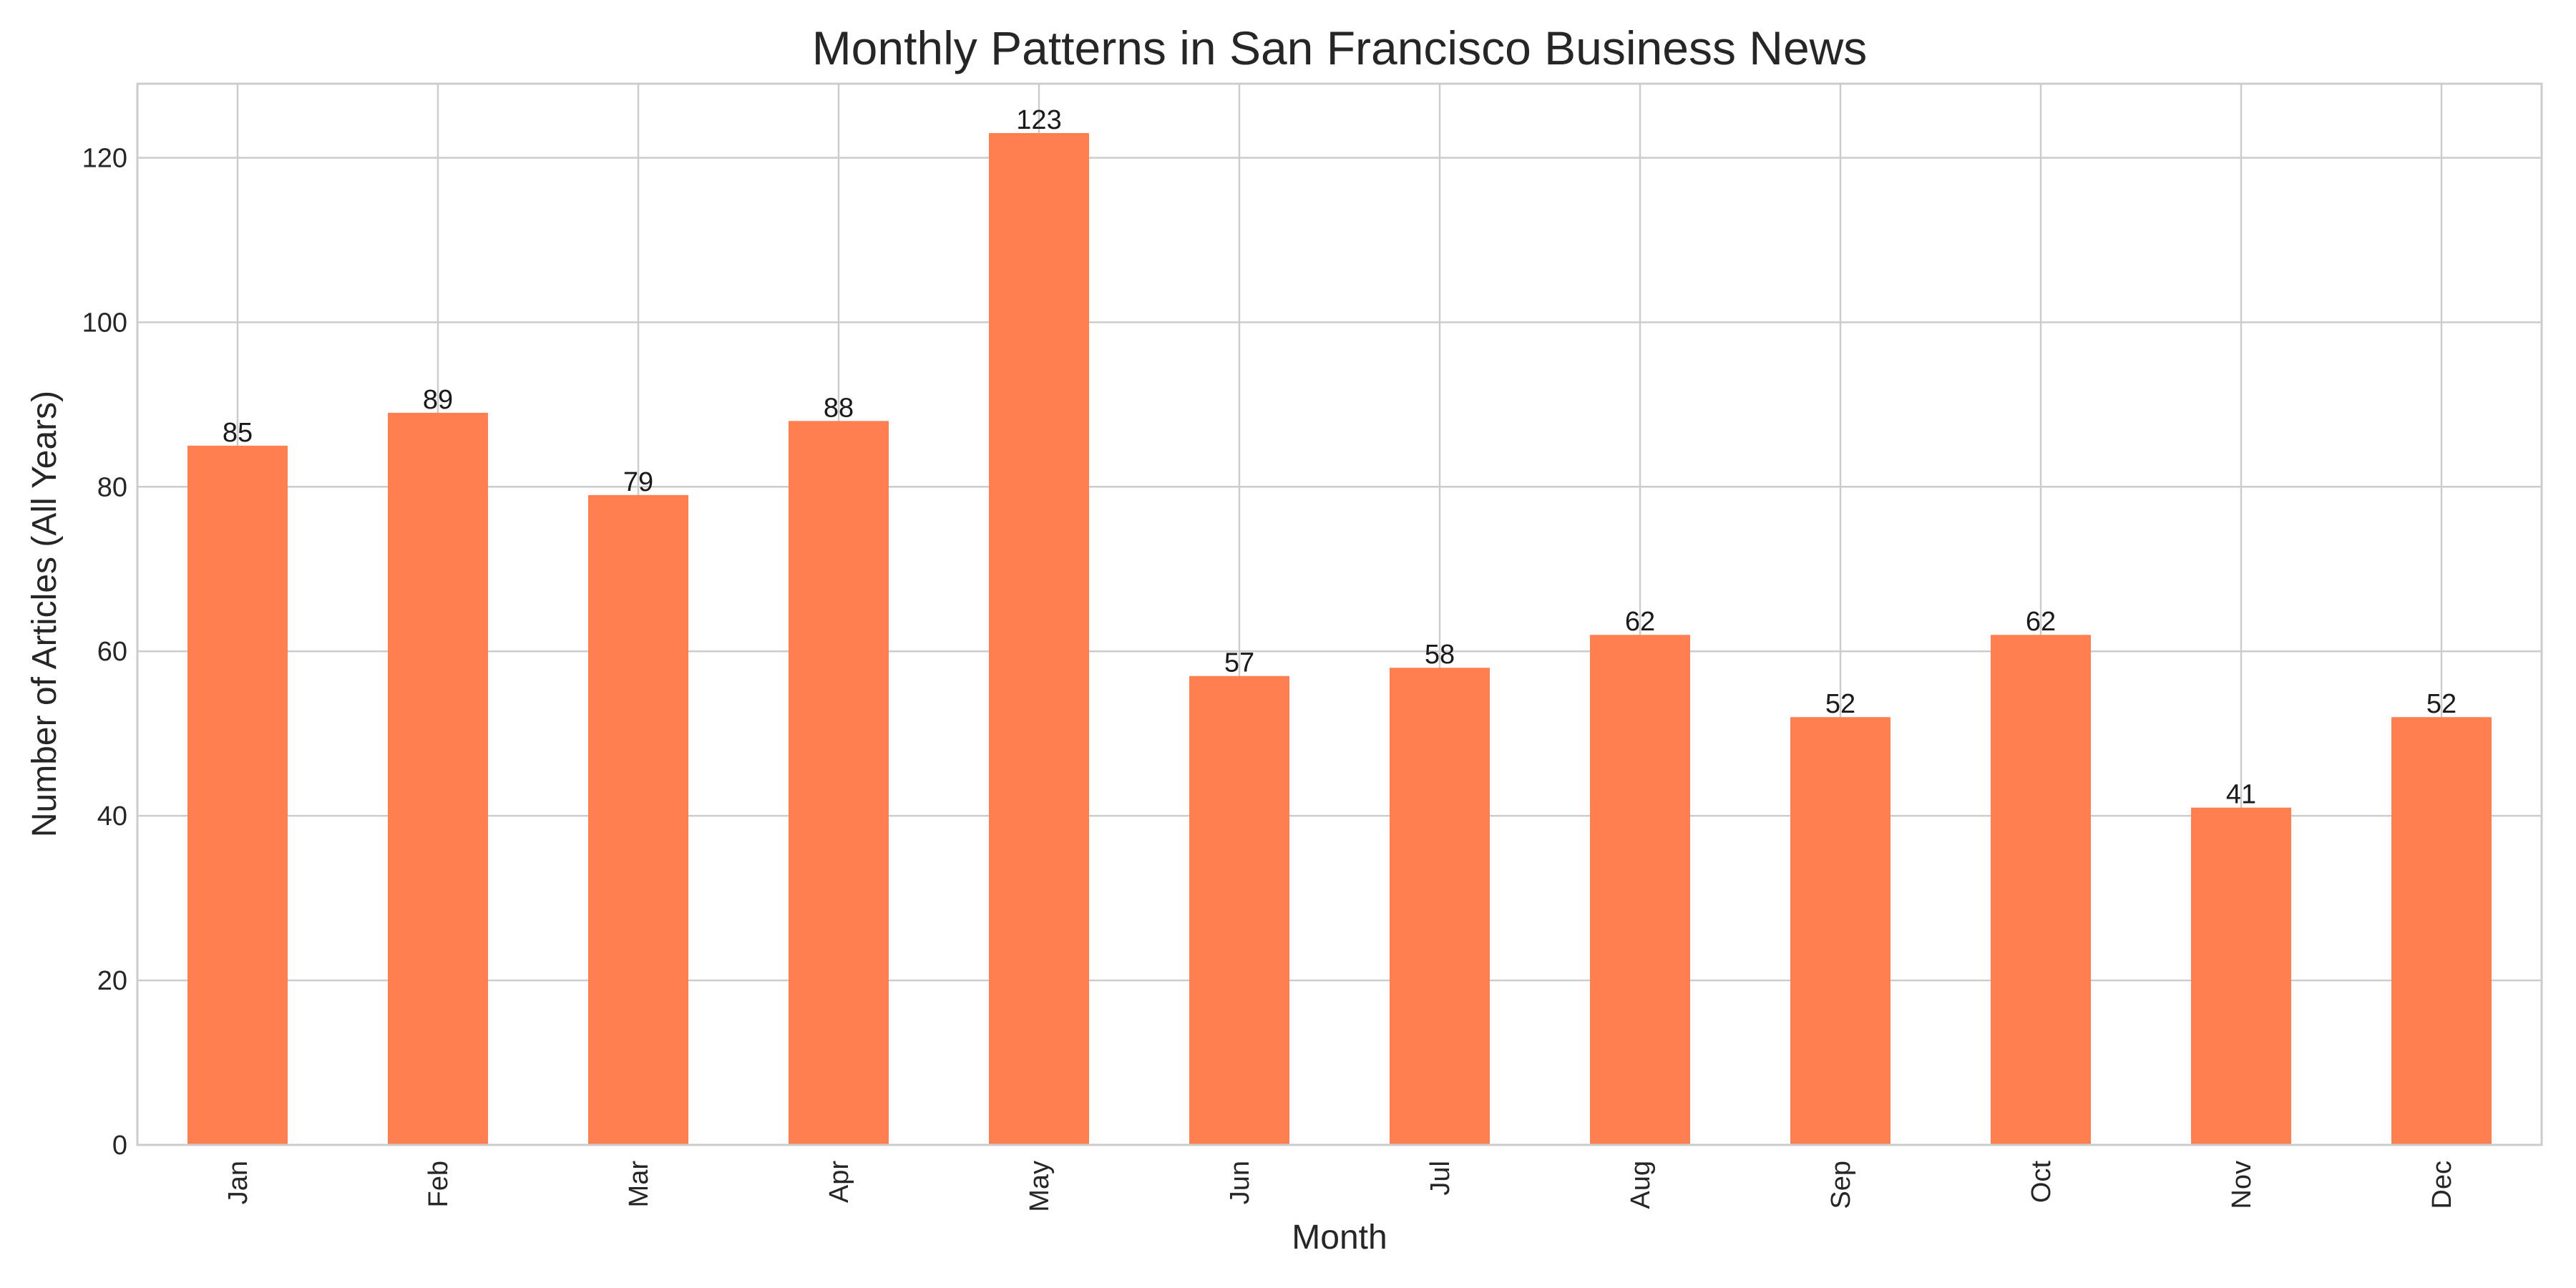 The width and height of the screenshot is (2576, 1288). What do you see at coordinates (119, 1146) in the screenshot?
I see `y-tick-label: 0` at bounding box center [119, 1146].